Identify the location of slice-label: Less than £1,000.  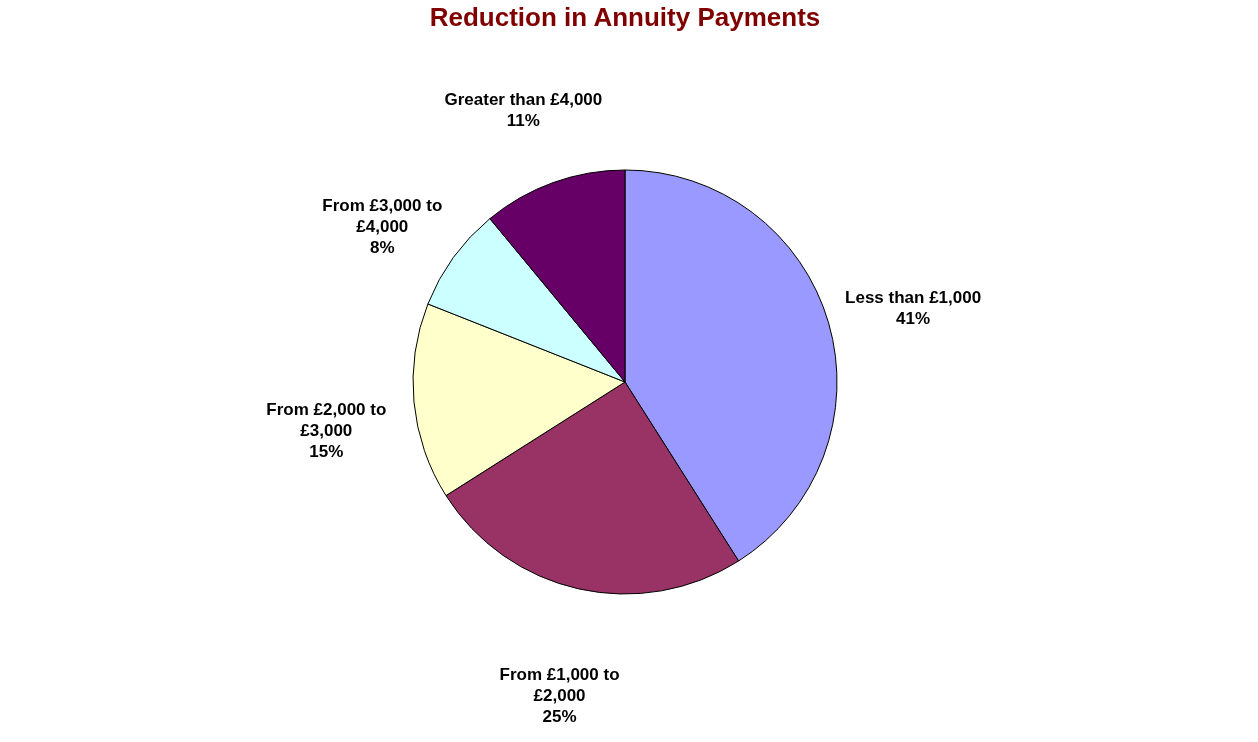
(913, 298).